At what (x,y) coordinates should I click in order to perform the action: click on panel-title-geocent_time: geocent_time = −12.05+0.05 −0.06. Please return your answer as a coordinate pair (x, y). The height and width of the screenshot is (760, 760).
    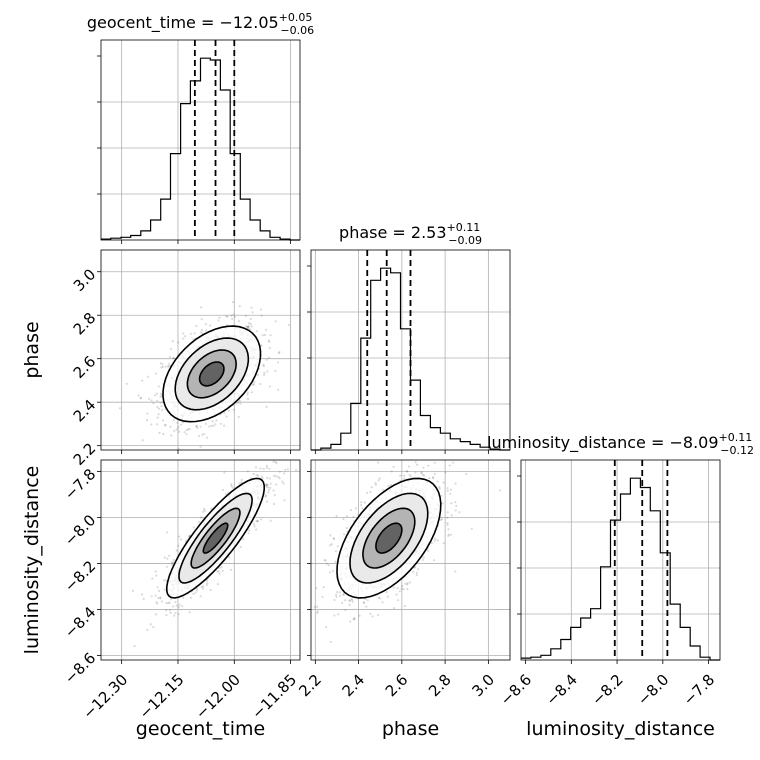
    Looking at the image, I should click on (200, 24).